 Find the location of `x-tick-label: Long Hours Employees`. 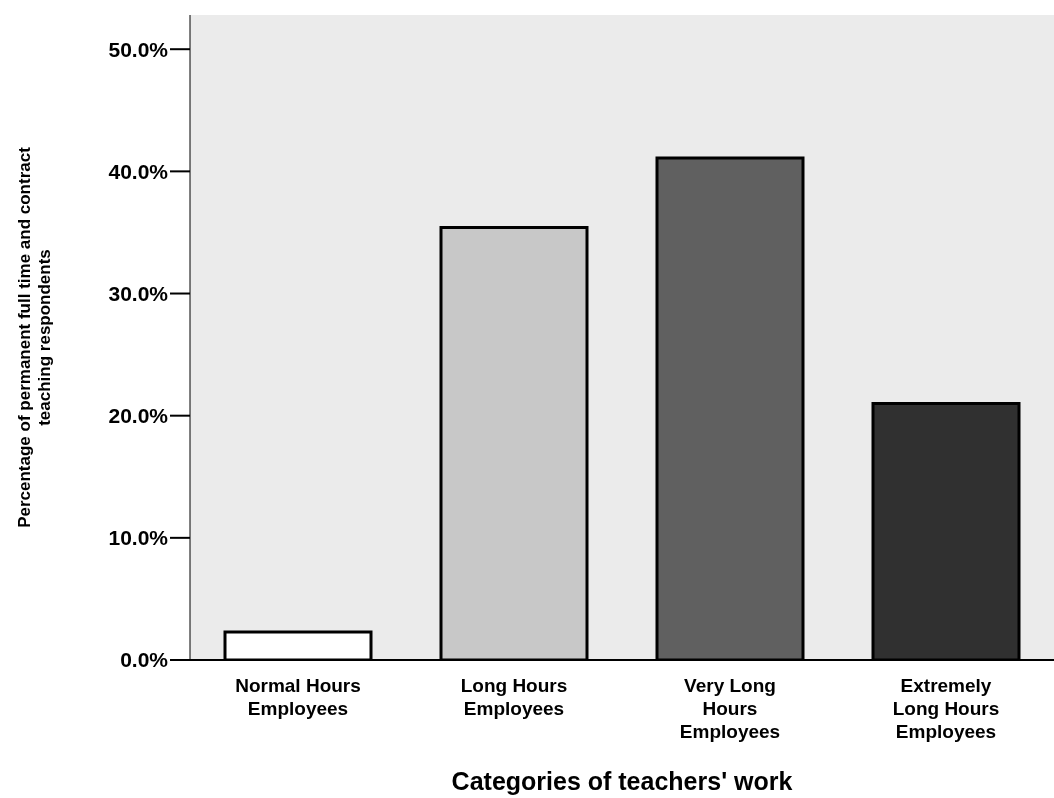

x-tick-label: Long Hours Employees is located at coordinates (514, 697).